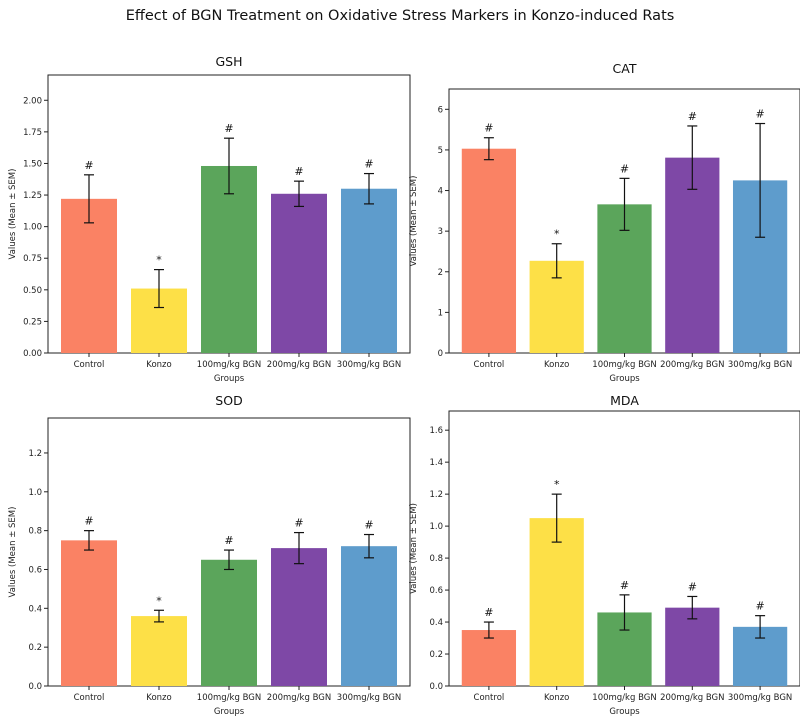 The width and height of the screenshot is (800, 717). I want to click on ytick-label-gsh: 1.25, so click(32, 196).